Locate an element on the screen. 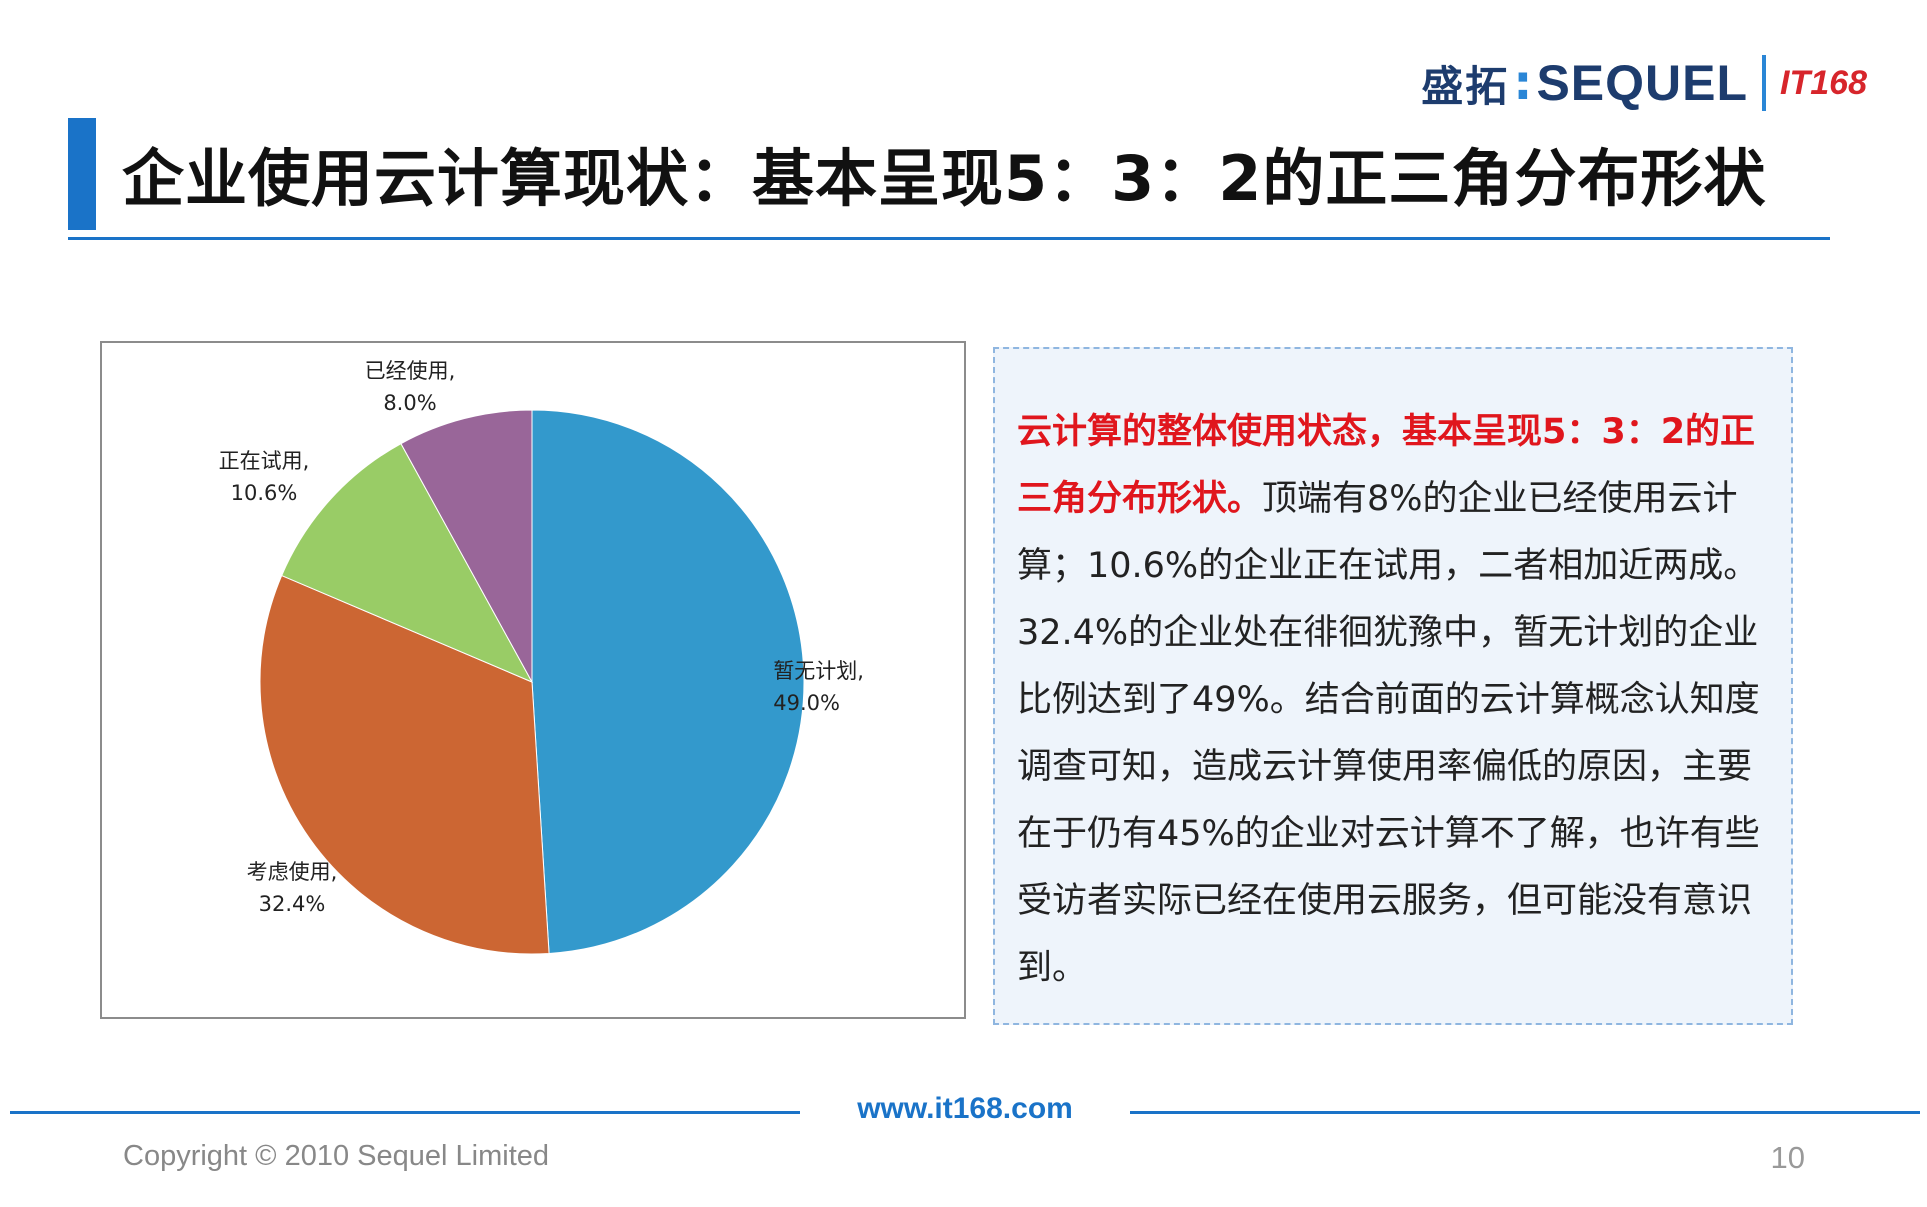  slide-title: 企业使用云计算现状：基本呈现5：3：2的正三角分布形状 is located at coordinates (944, 178).